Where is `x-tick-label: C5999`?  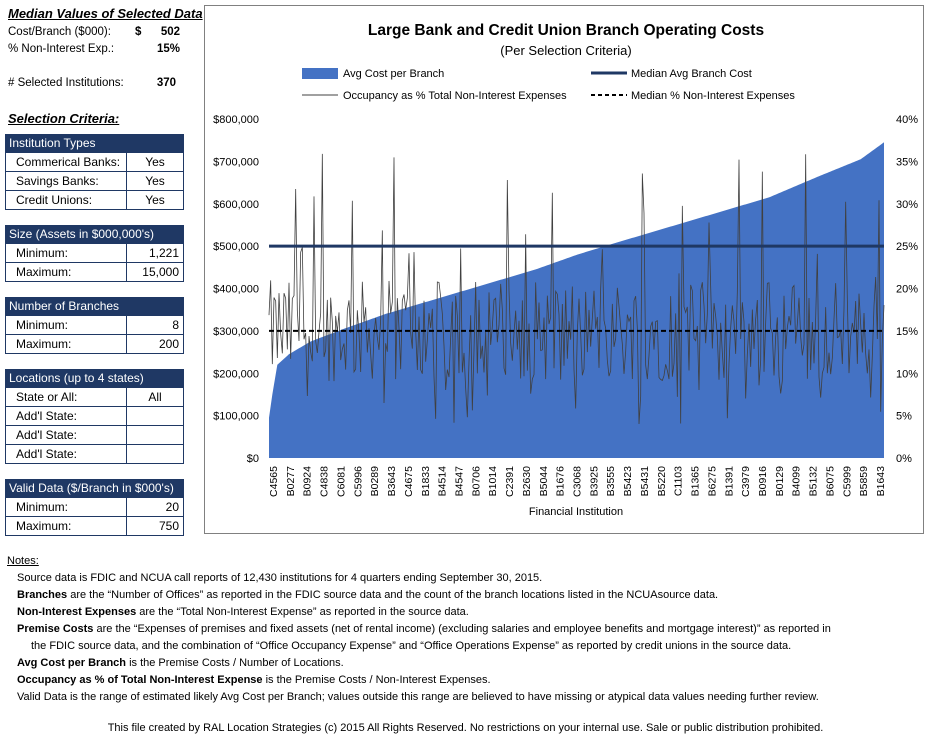
x-tick-label: C5999 is located at coordinates (847, 481).